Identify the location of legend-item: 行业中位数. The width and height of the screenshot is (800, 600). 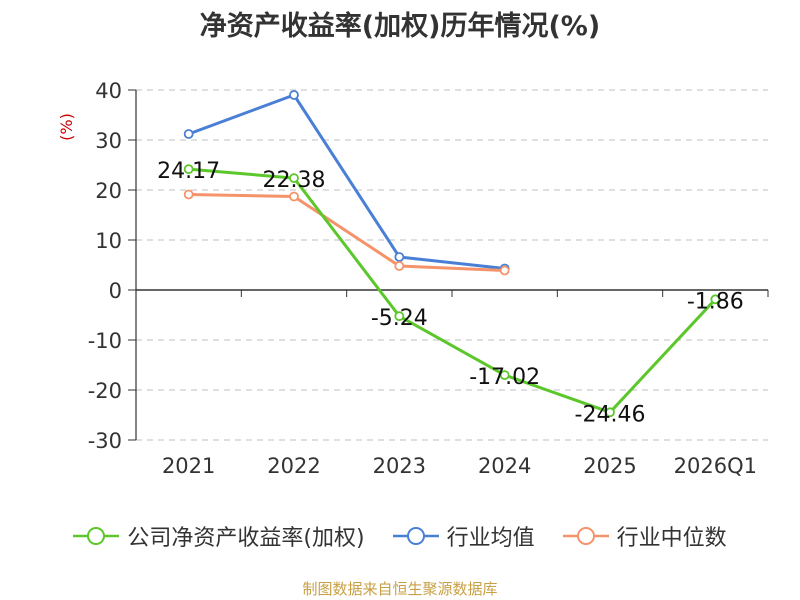
(644, 536).